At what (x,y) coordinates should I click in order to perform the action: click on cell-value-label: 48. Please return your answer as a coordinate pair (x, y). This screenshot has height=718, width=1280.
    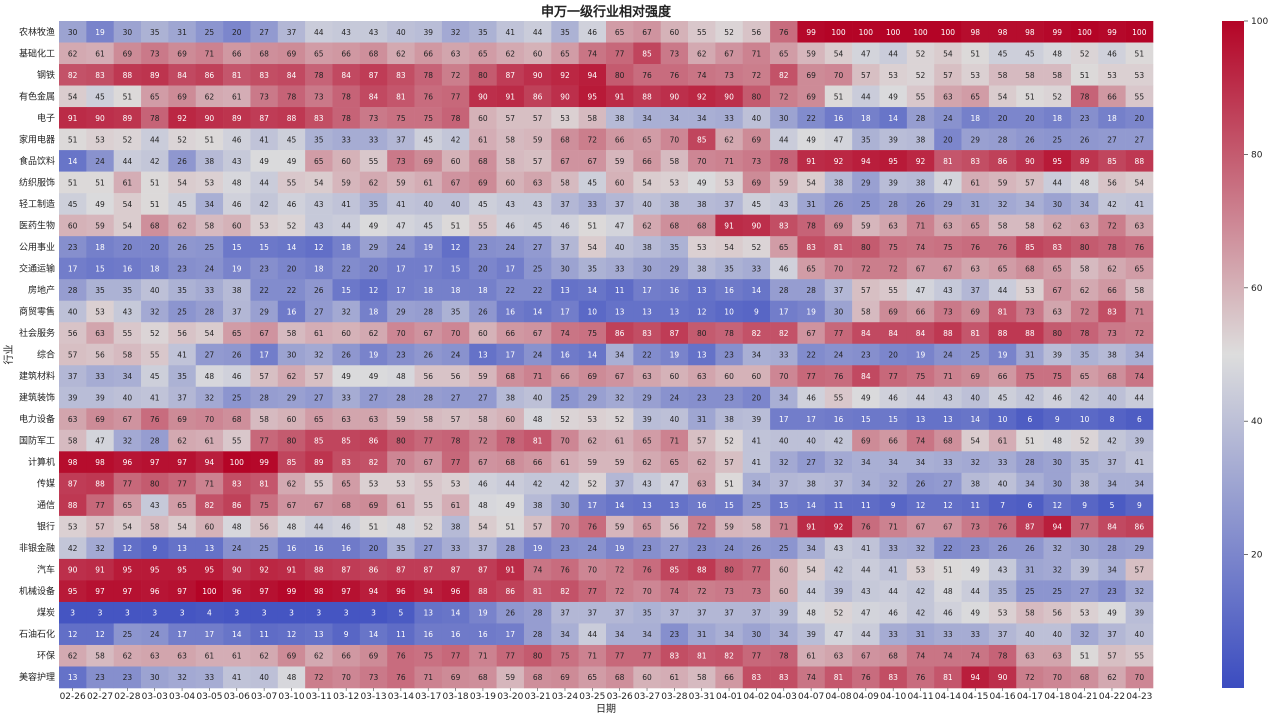
    Looking at the image, I should click on (237, 182).